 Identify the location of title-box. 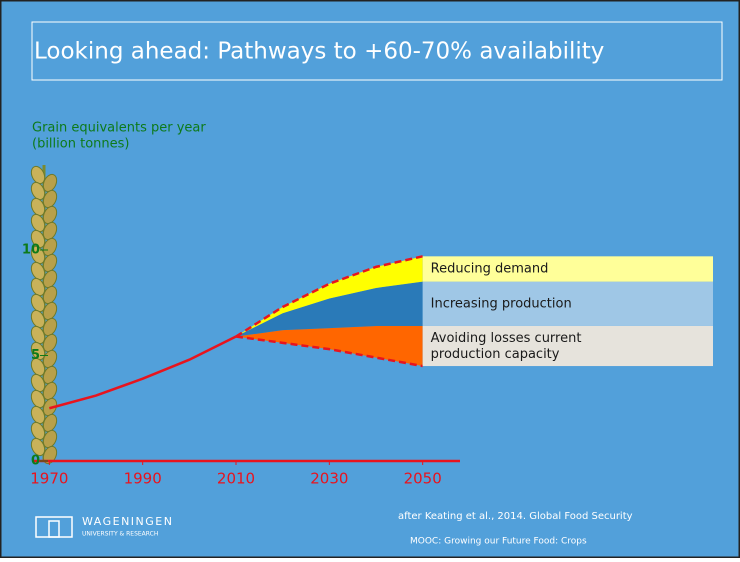
(377, 51).